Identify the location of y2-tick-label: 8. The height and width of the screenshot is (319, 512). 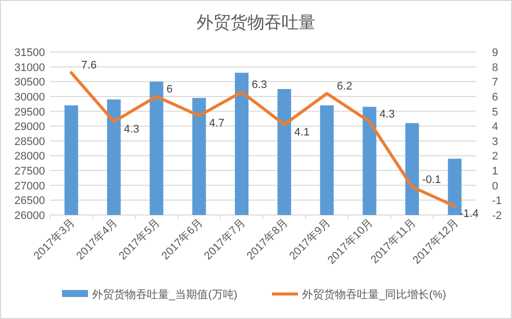
(495, 68).